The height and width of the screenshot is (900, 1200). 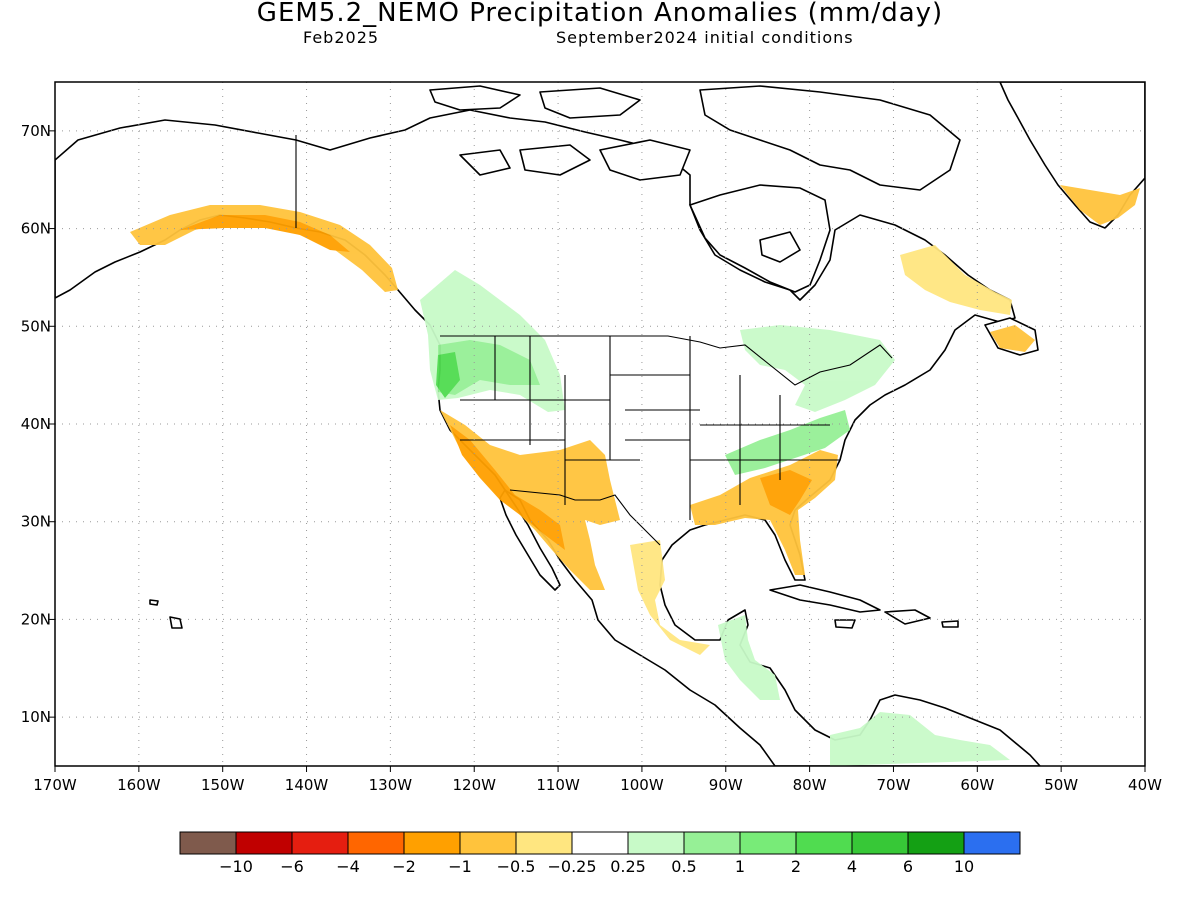 I want to click on lon-label: 150W, so click(x=223, y=785).